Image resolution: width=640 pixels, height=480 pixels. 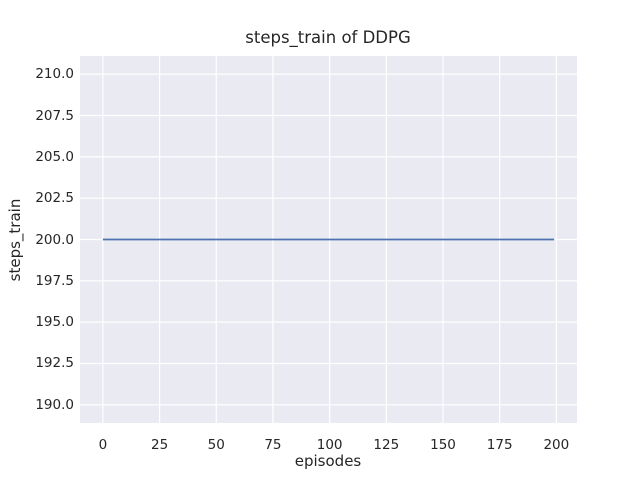 What do you see at coordinates (54, 239) in the screenshot?
I see `y-tick-label: 200.0` at bounding box center [54, 239].